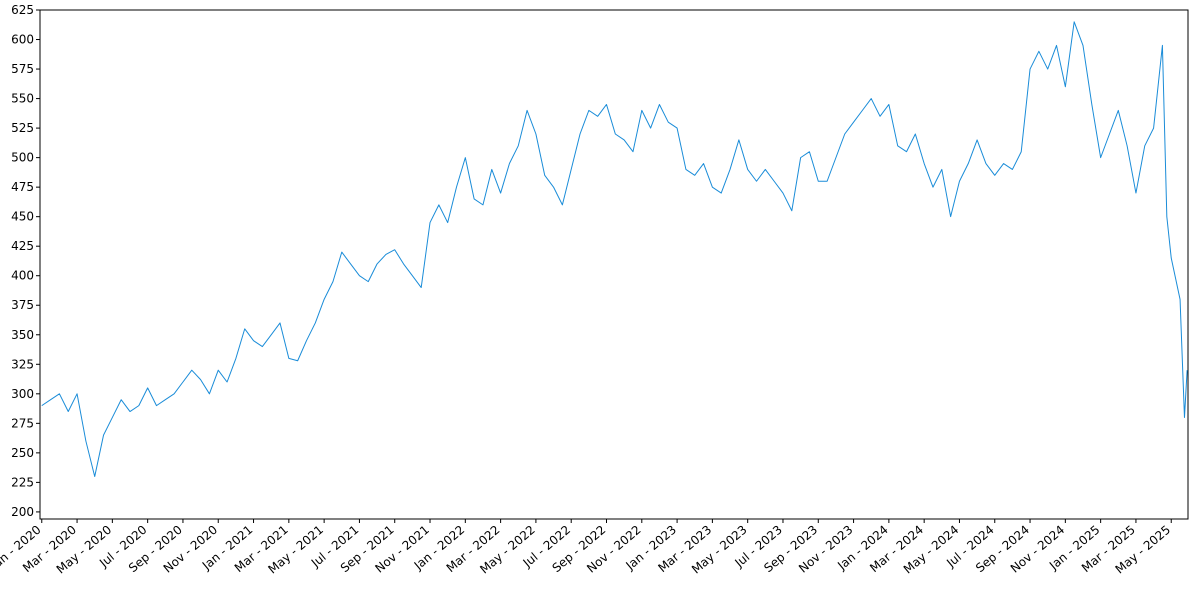 This screenshot has width=1200, height=600. I want to click on y-tick-label: 475, so click(22, 187).